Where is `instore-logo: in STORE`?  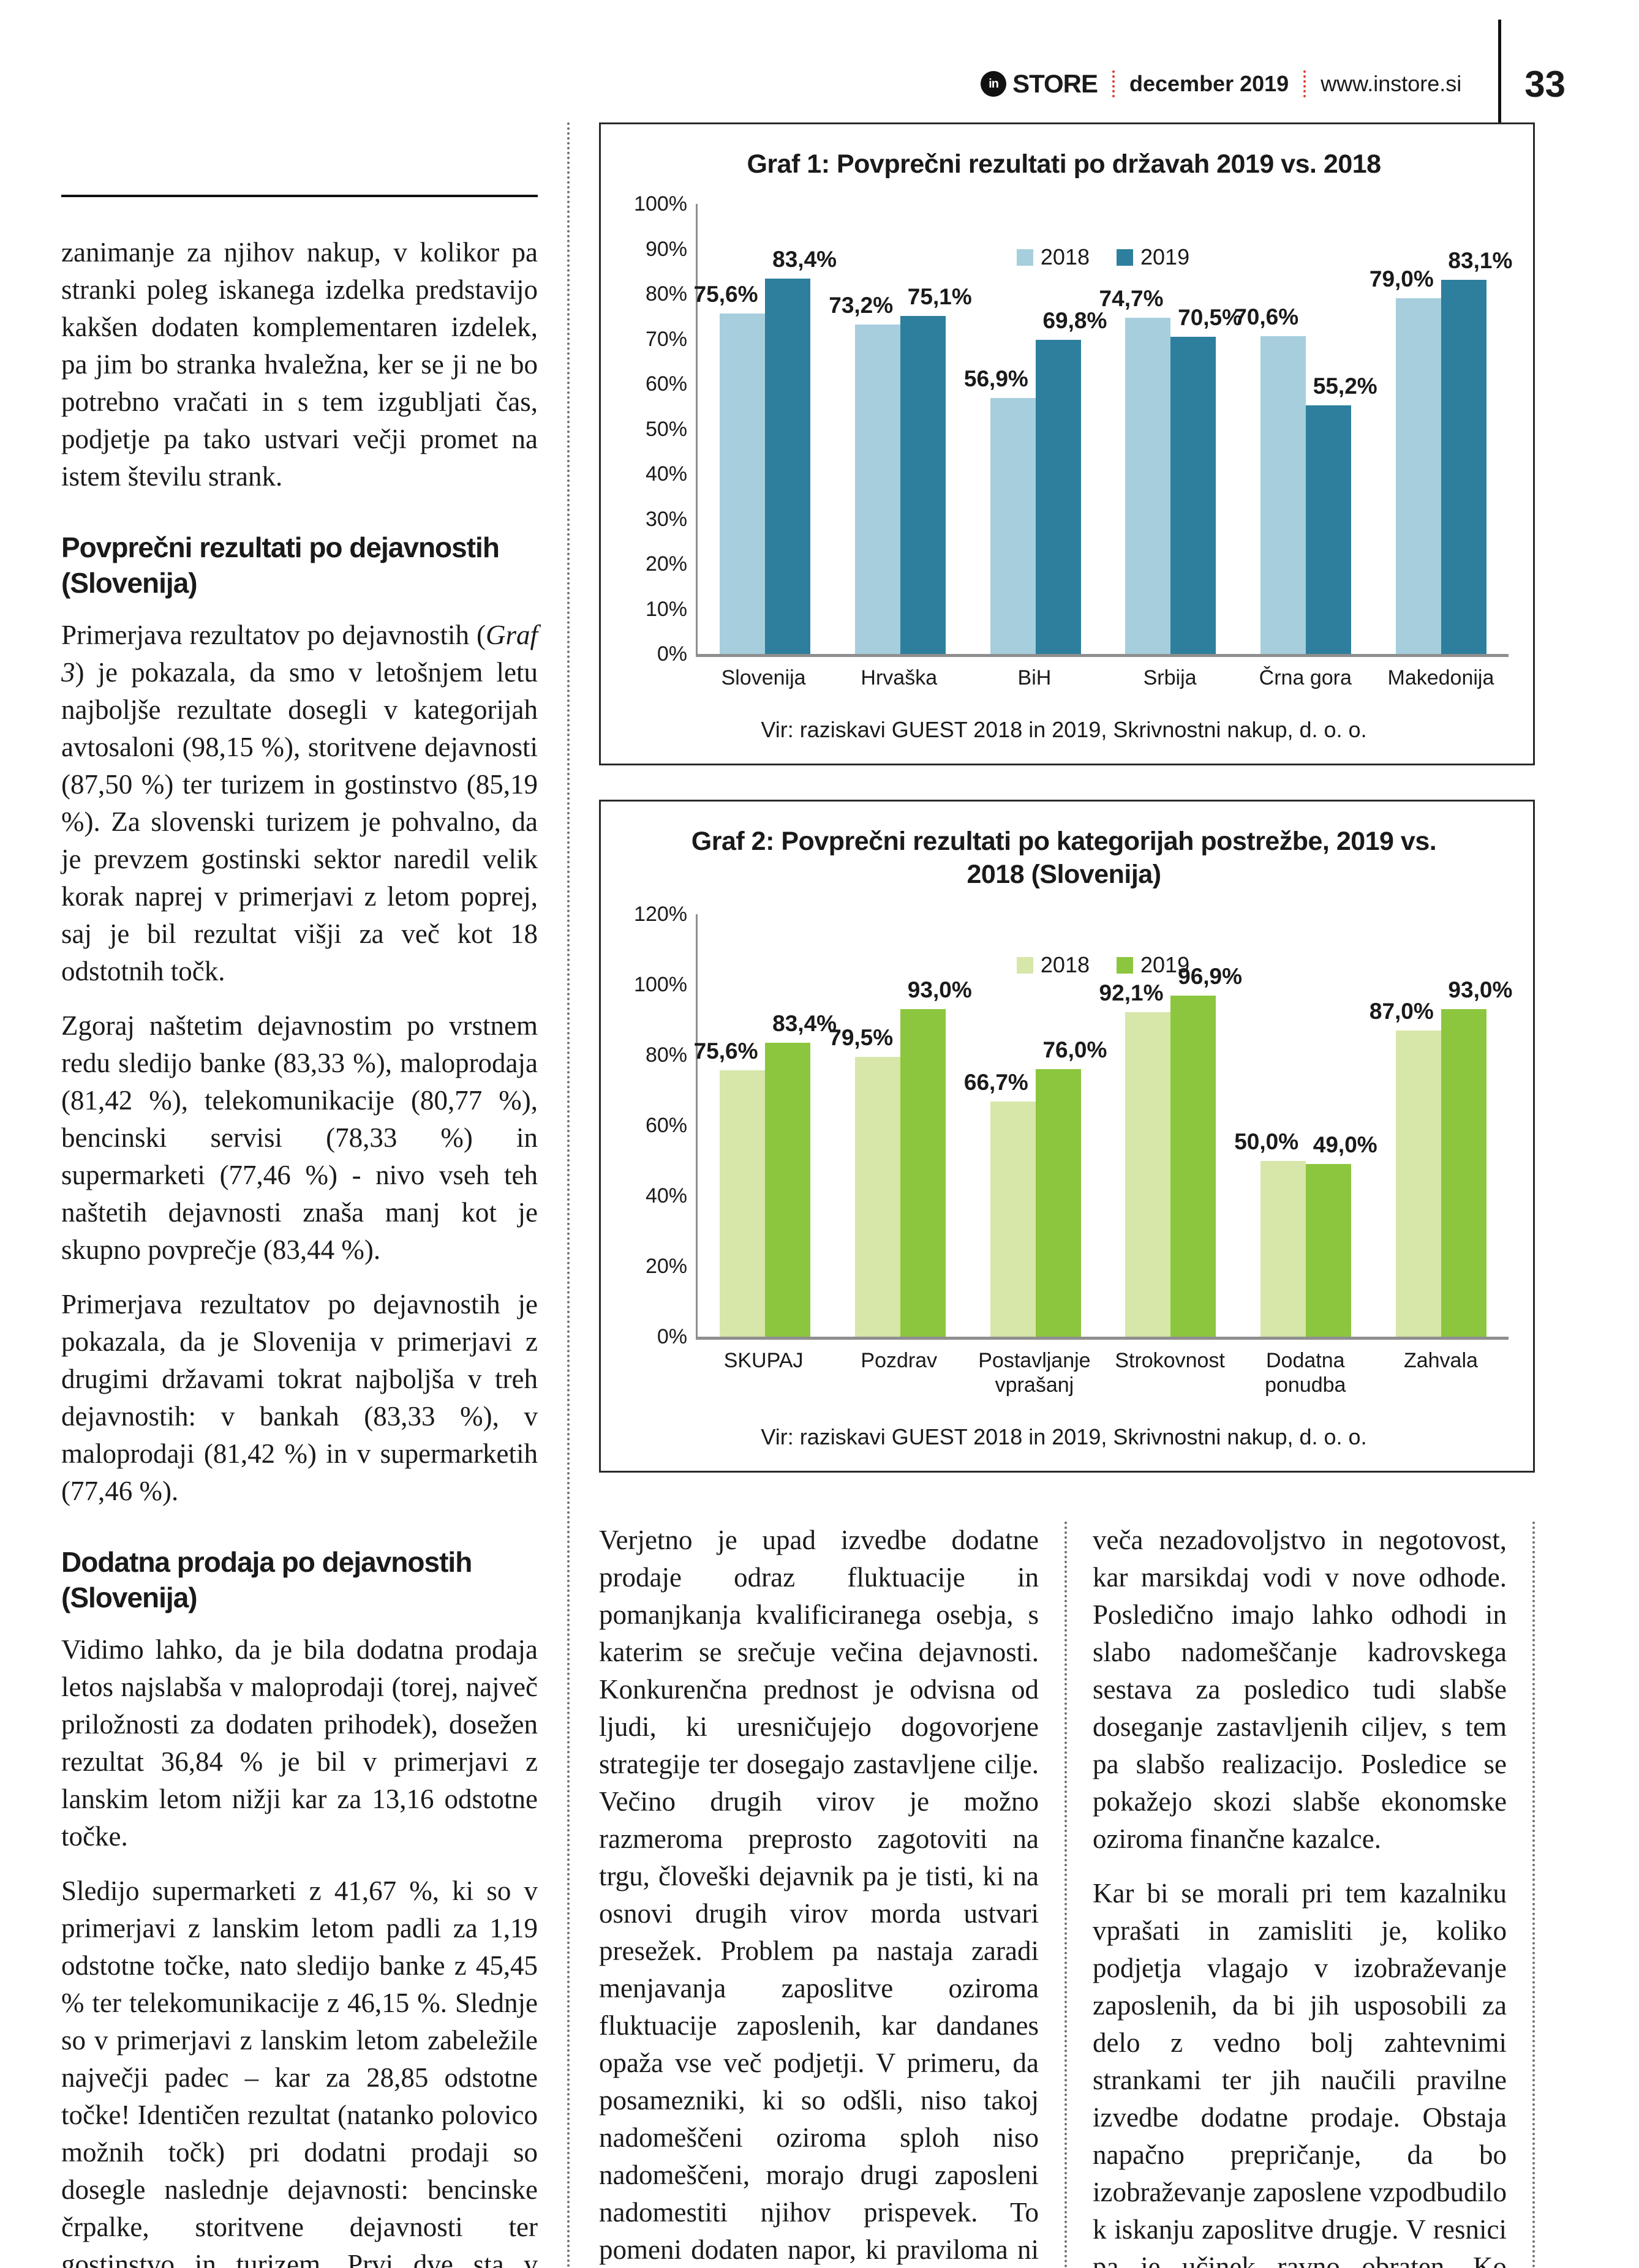 instore-logo: in STORE is located at coordinates (1039, 84).